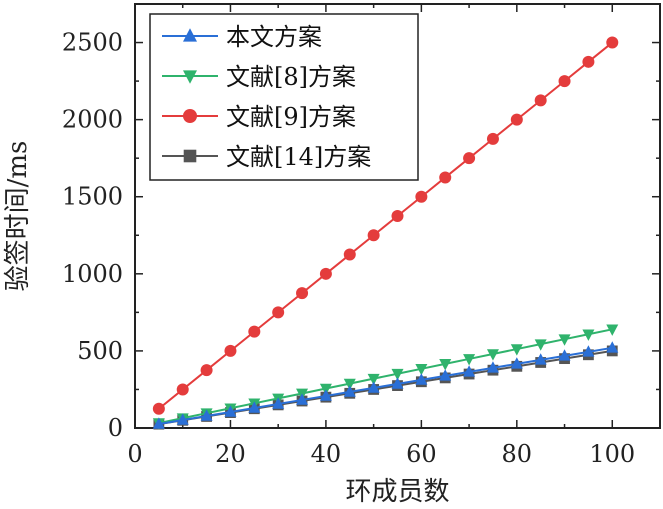  What do you see at coordinates (517, 454) in the screenshot?
I see `x-tick-label: 80` at bounding box center [517, 454].